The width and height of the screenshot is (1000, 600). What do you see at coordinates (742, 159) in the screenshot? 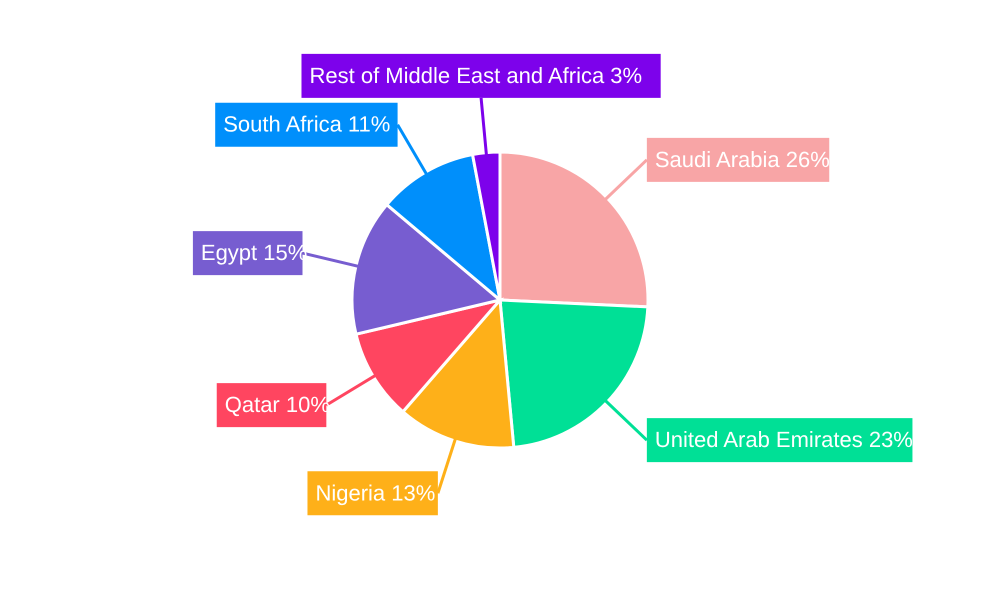
I see `slice-label: Saudi Arabia 26%` at bounding box center [742, 159].